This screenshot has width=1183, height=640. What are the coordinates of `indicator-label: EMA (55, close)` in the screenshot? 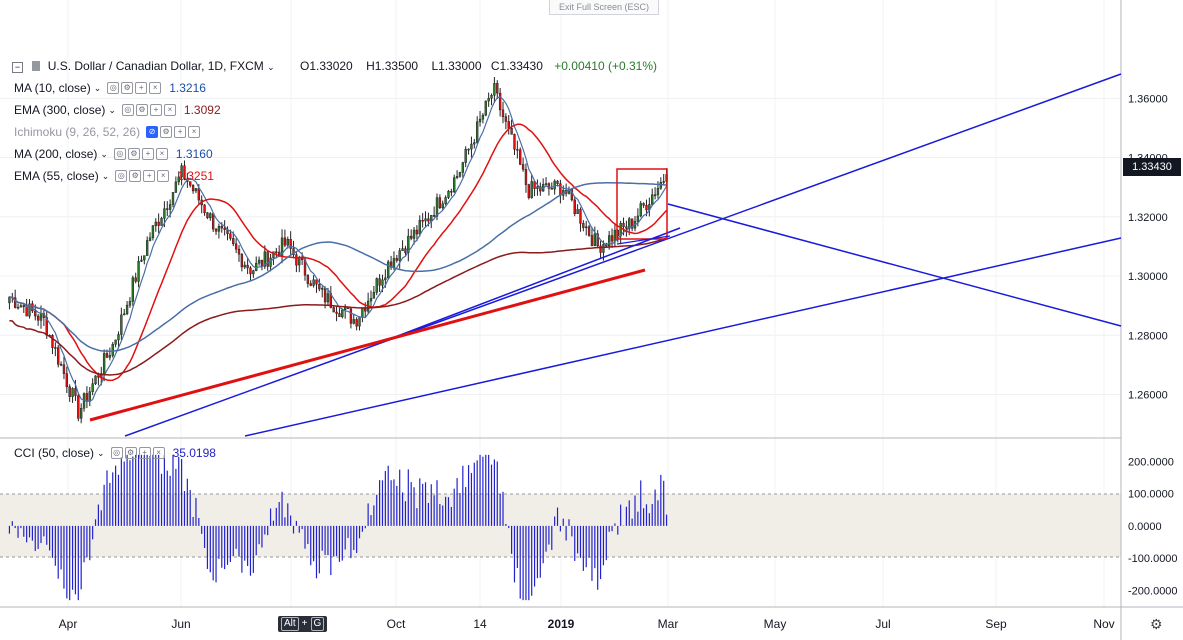 It's located at (56, 176).